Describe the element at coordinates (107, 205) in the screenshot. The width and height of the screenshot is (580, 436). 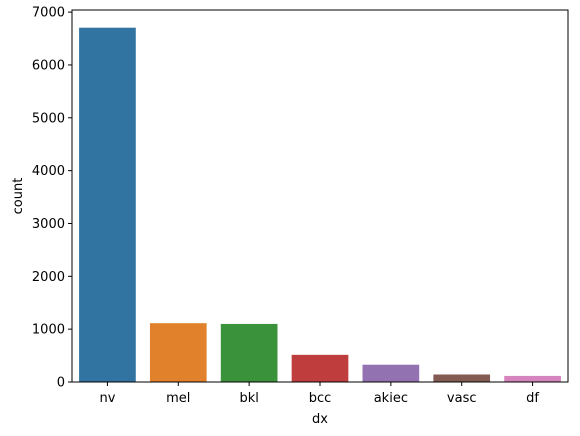
I see `bar-nv` at that location.